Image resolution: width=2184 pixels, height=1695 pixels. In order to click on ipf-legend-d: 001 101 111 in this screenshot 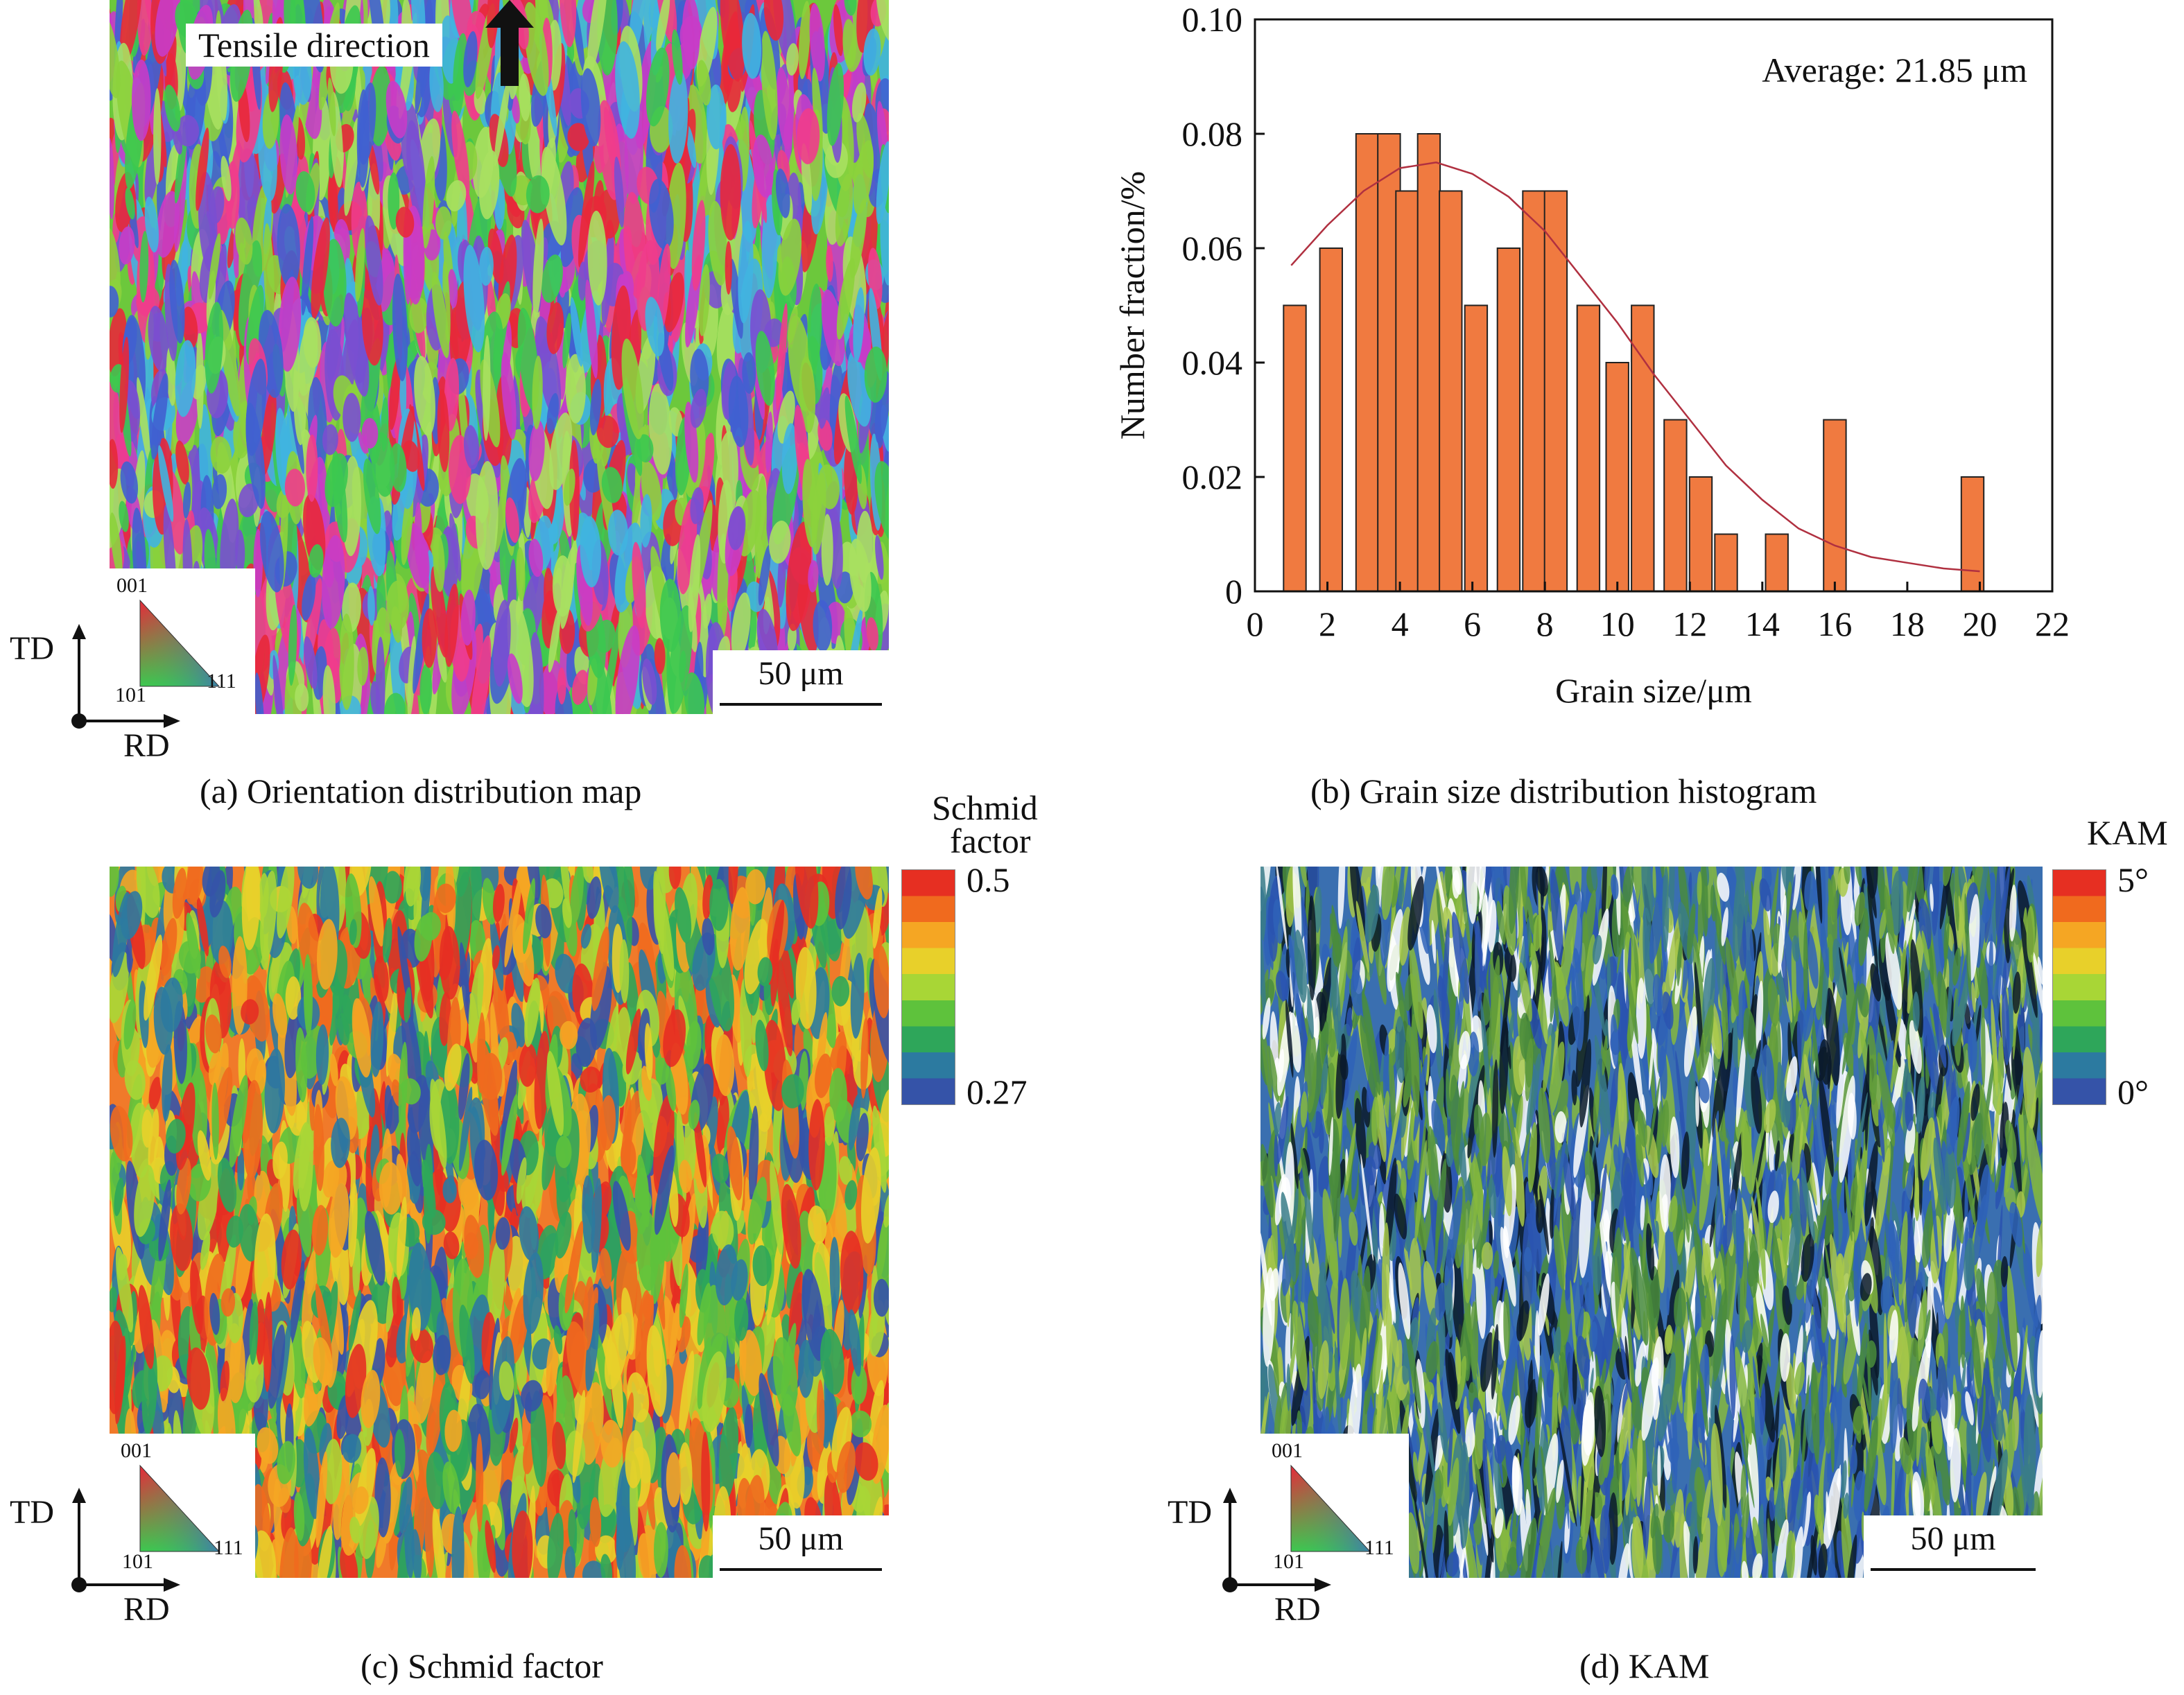, I will do `click(1334, 1508)`.